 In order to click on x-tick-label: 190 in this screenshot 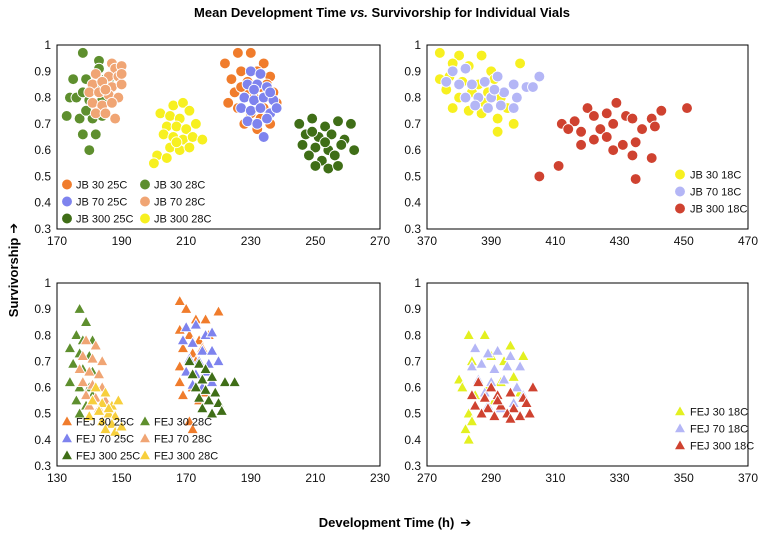, I will do `click(251, 478)`.